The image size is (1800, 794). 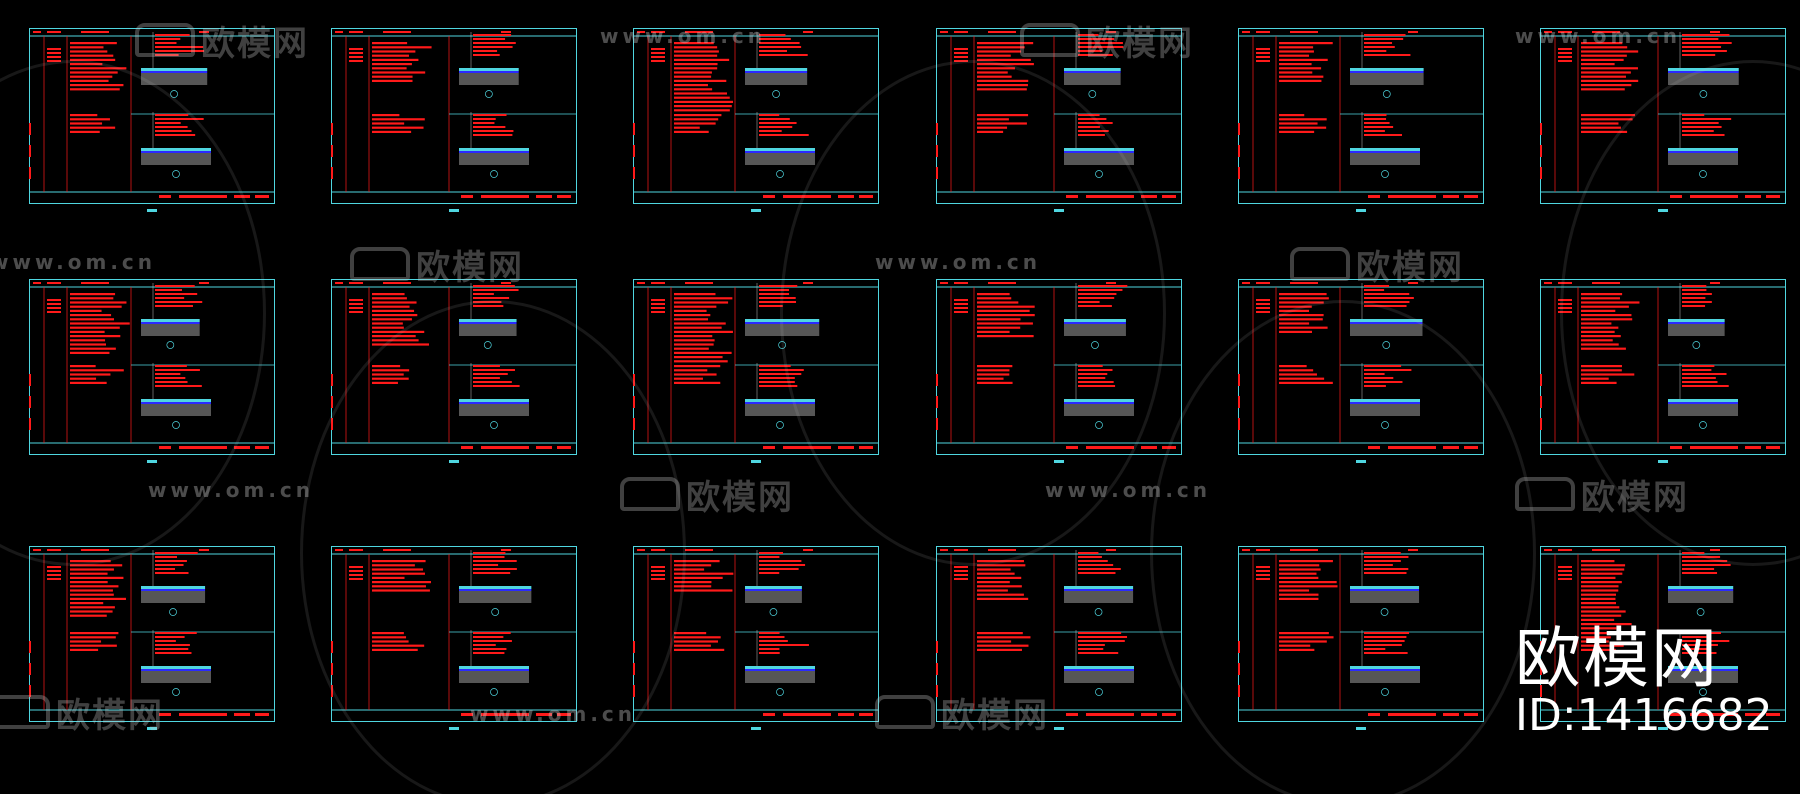 I want to click on sheet-svg, so click(x=756, y=120).